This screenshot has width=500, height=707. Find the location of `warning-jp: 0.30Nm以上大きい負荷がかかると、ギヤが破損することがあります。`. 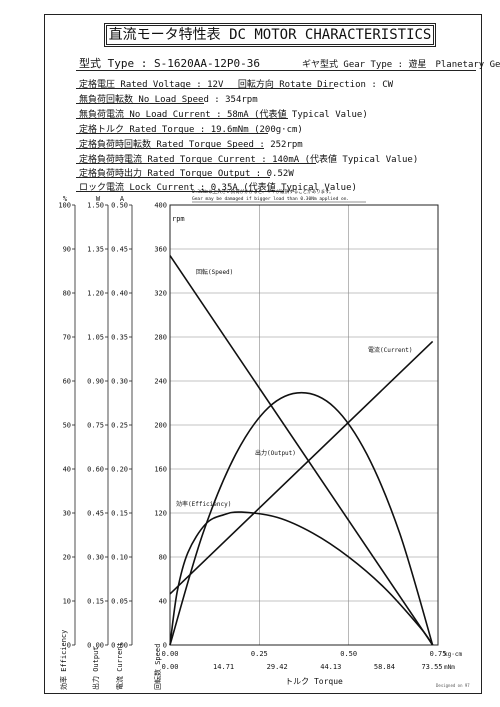

warning-jp: 0.30Nm以上大きい負荷がかかると、ギヤが破損することがあります。 is located at coordinates (263, 191).